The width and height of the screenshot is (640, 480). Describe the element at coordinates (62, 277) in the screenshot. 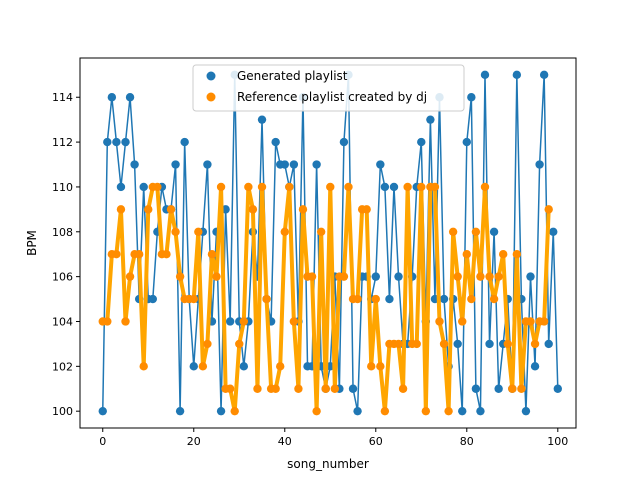

I see `y-tick-label: 106` at that location.